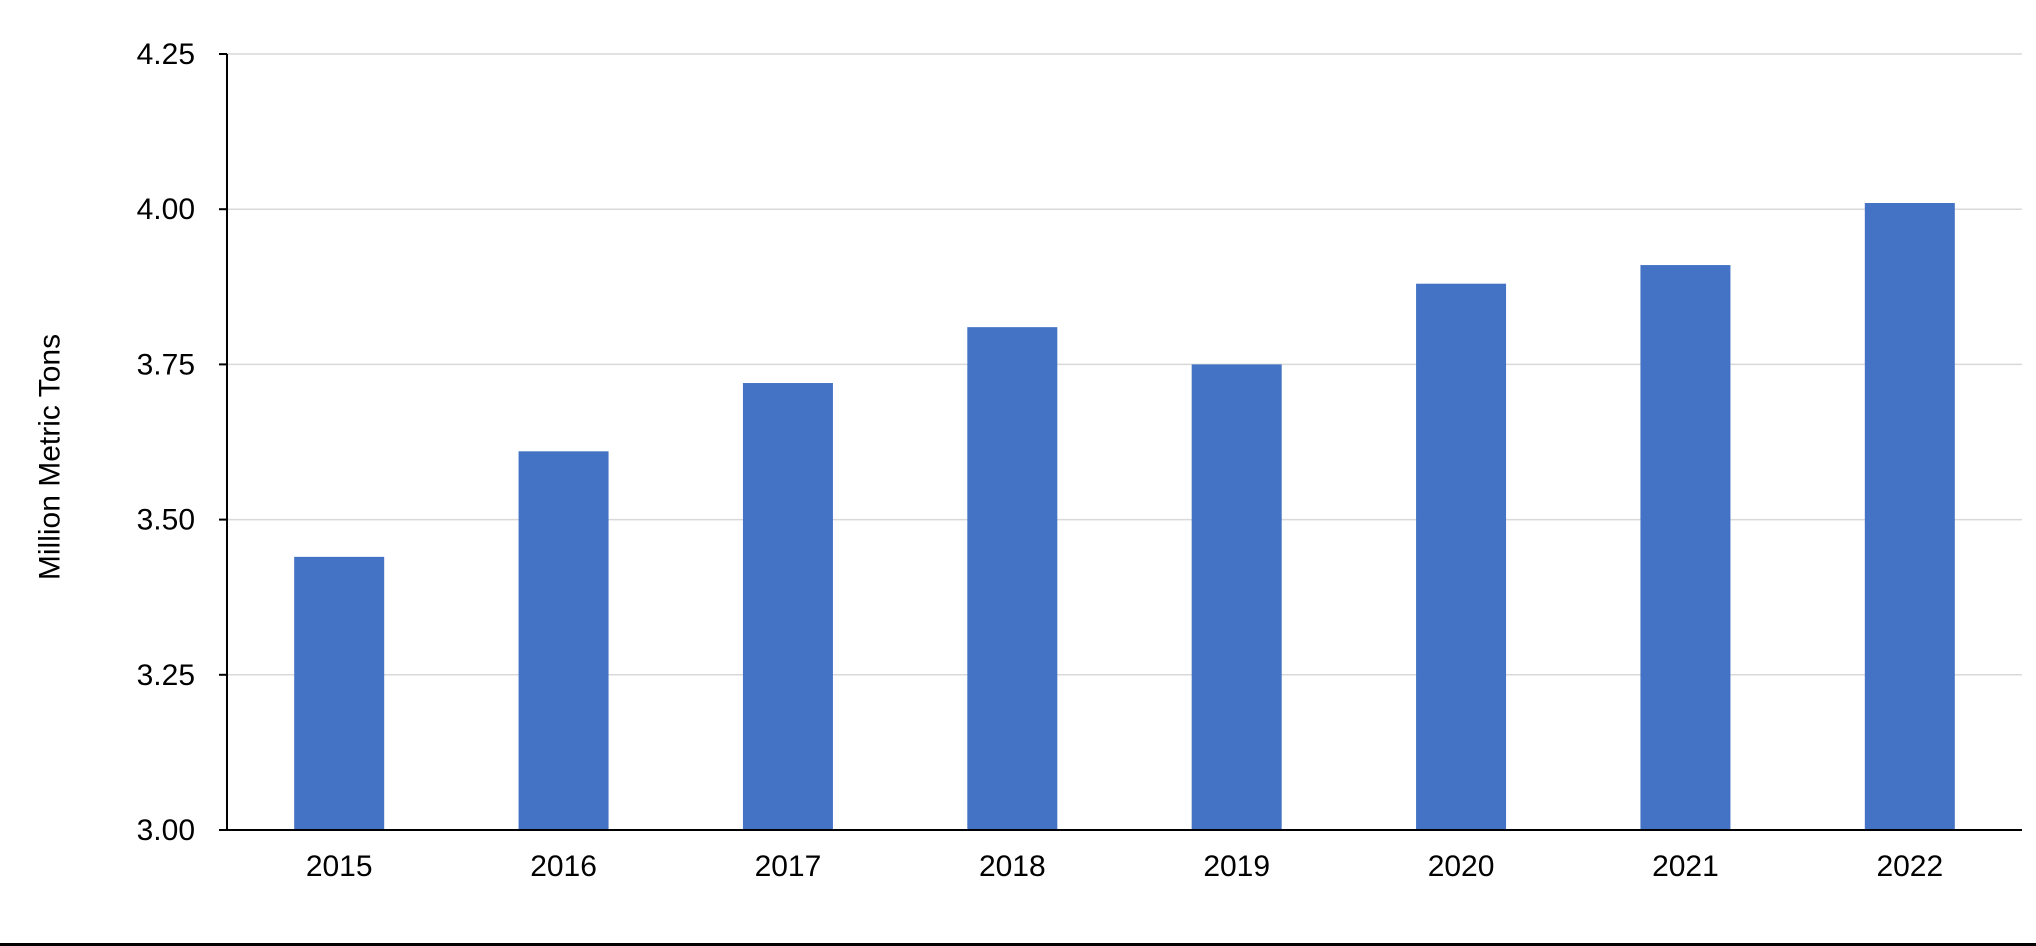 Image resolution: width=2036 pixels, height=946 pixels. I want to click on y-tick-label: 3.75, so click(166, 364).